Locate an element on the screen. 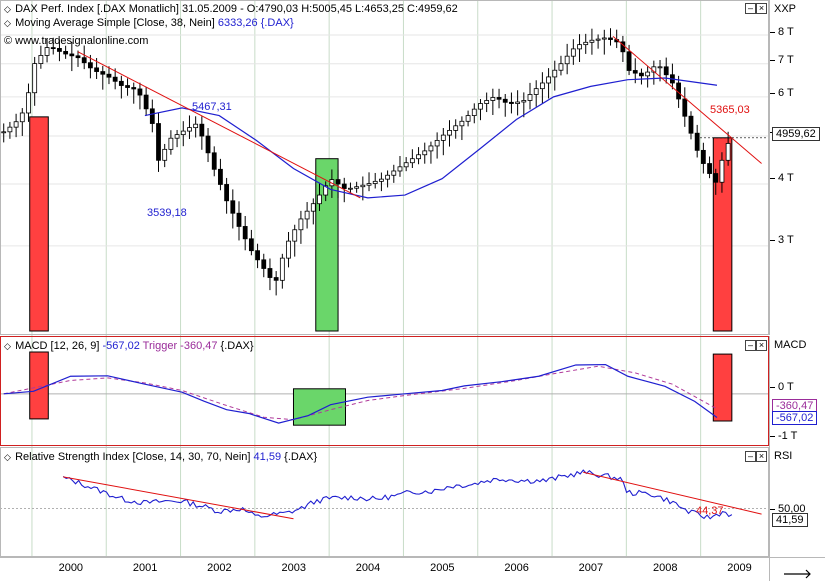 The height and width of the screenshot is (581, 825). resize-icon is located at coordinates (797, 574).